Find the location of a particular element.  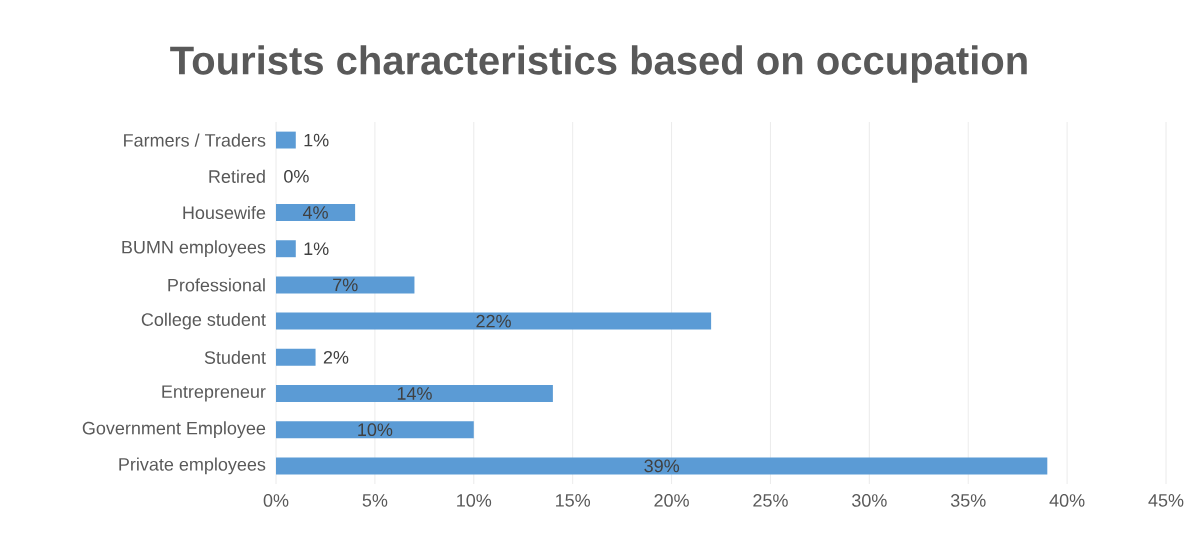

y-tick-label: Student is located at coordinates (235, 357).